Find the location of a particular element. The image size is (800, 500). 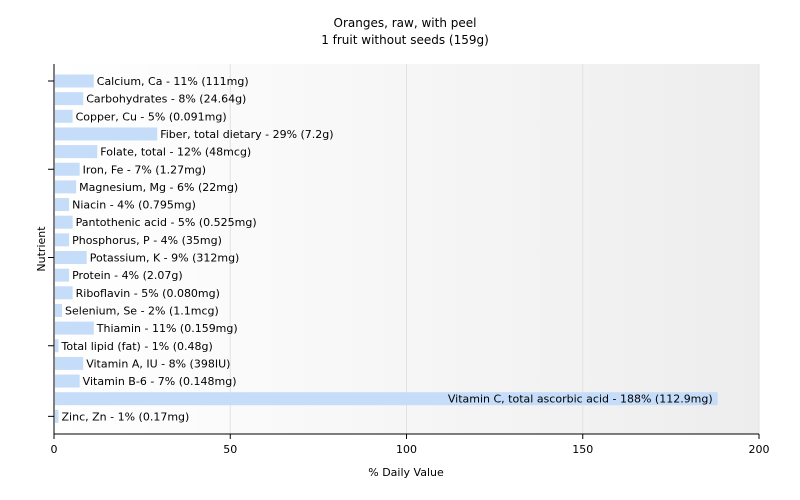

x-tick-label: 150 is located at coordinates (582, 449).